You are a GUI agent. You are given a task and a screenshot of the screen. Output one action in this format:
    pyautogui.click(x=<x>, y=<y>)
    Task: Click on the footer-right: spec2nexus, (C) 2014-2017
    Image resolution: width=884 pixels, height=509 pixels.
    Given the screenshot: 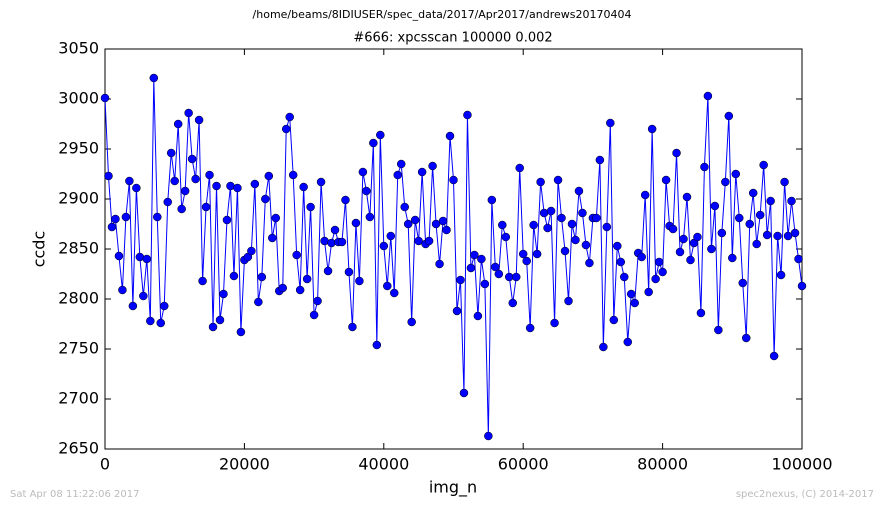 What is the action you would take?
    pyautogui.click(x=805, y=494)
    